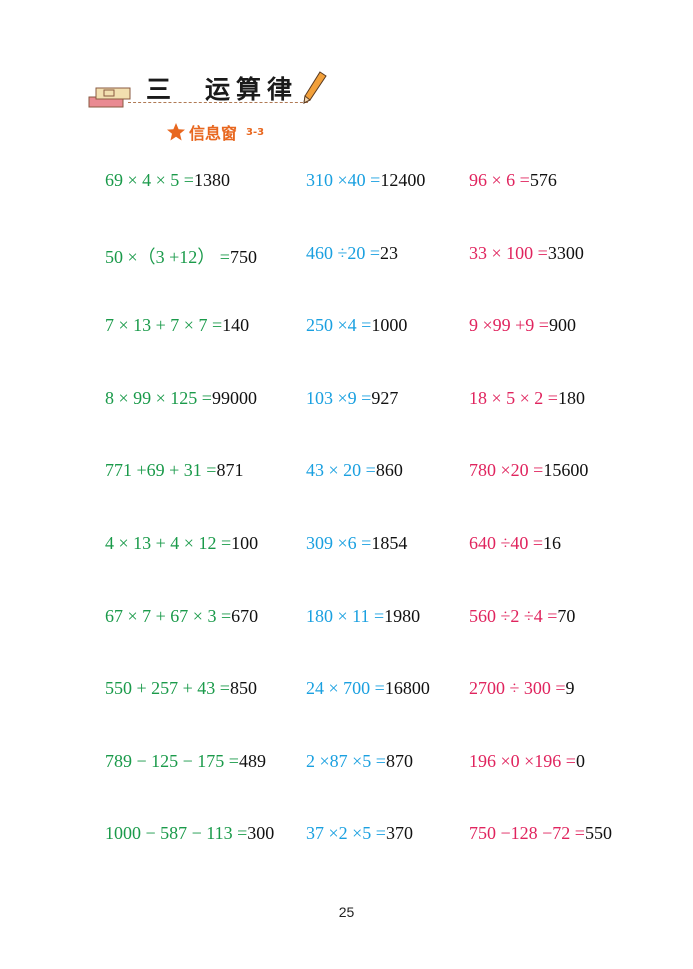  Describe the element at coordinates (345, 688) in the screenshot. I see `equation-expression: 24 × 700 =` at that location.